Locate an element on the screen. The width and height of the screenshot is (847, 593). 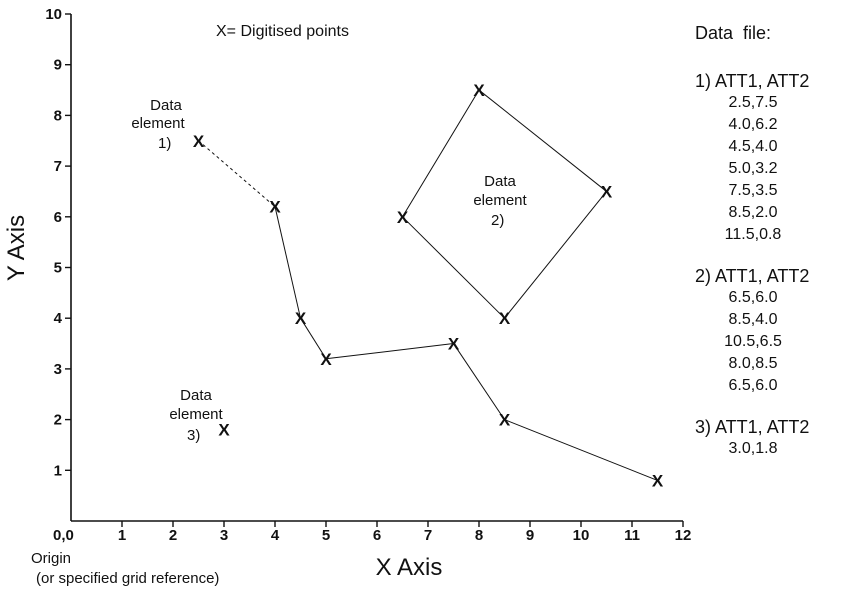
x-tick-label: 12 is located at coordinates (683, 535).